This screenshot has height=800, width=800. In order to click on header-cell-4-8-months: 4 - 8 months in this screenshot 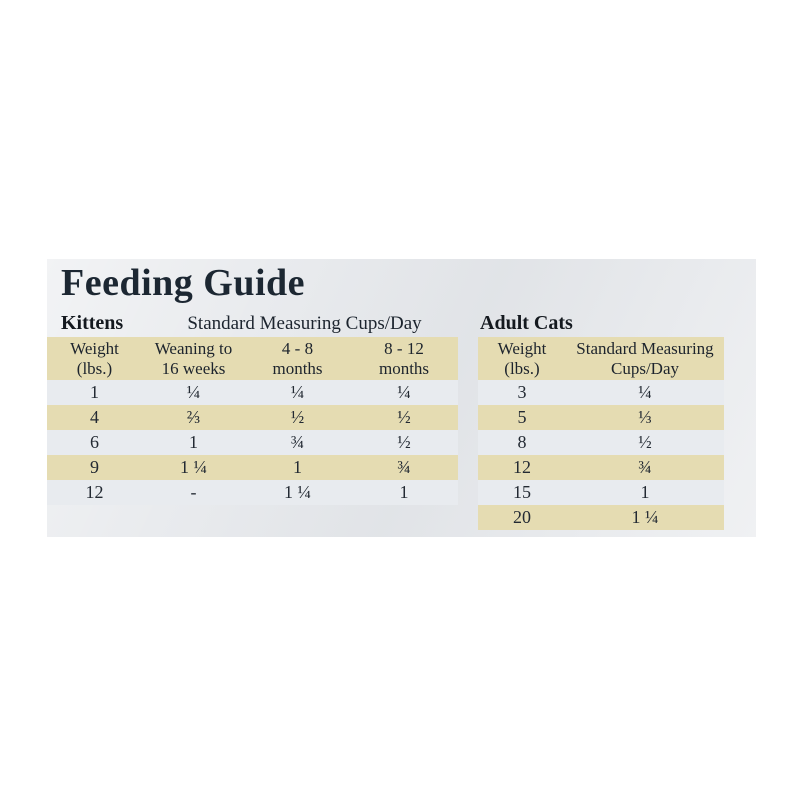, I will do `click(297, 358)`.